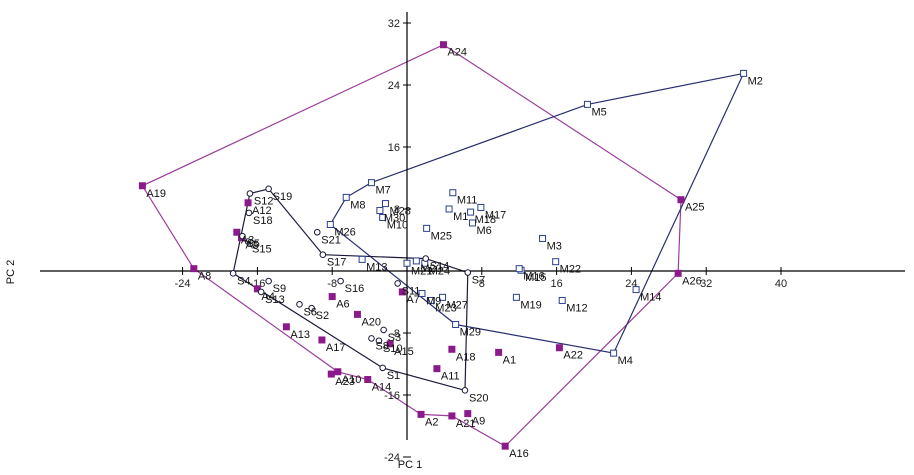 The width and height of the screenshot is (914, 475). What do you see at coordinates (376, 267) in the screenshot?
I see `label-m13: M13` at bounding box center [376, 267].